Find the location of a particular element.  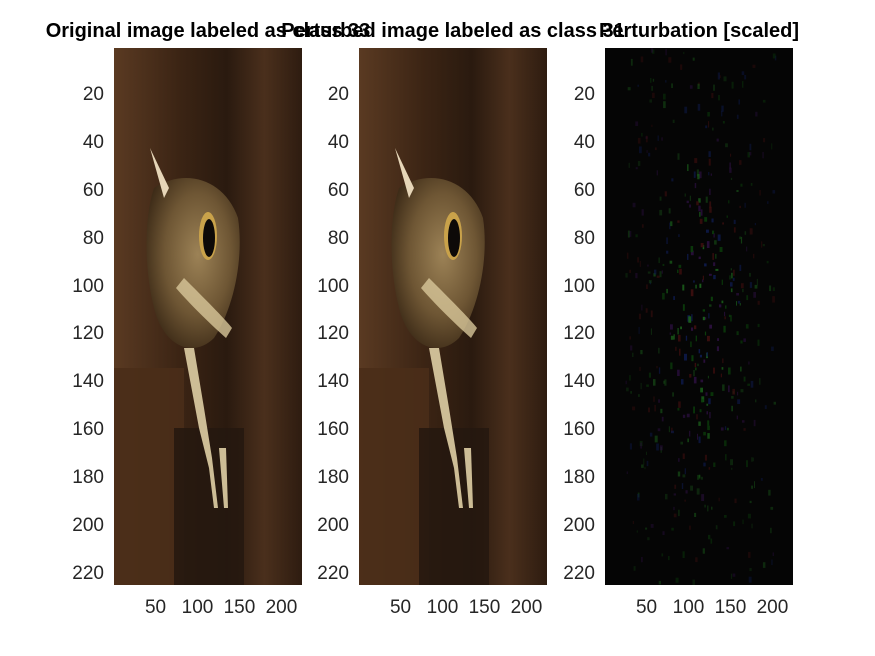

title-original: Original image labeled as class 33 is located at coordinates (208, 31).